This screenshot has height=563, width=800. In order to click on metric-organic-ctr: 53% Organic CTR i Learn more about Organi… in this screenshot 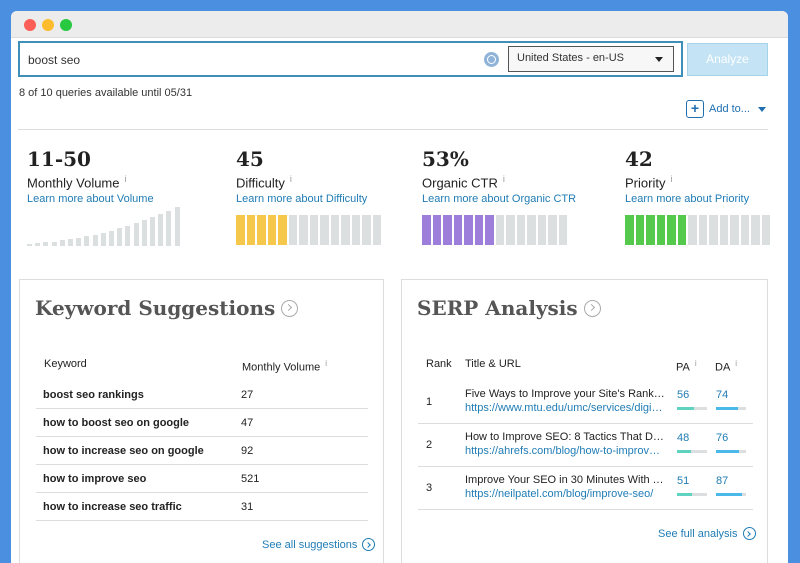, I will do `click(507, 176)`.